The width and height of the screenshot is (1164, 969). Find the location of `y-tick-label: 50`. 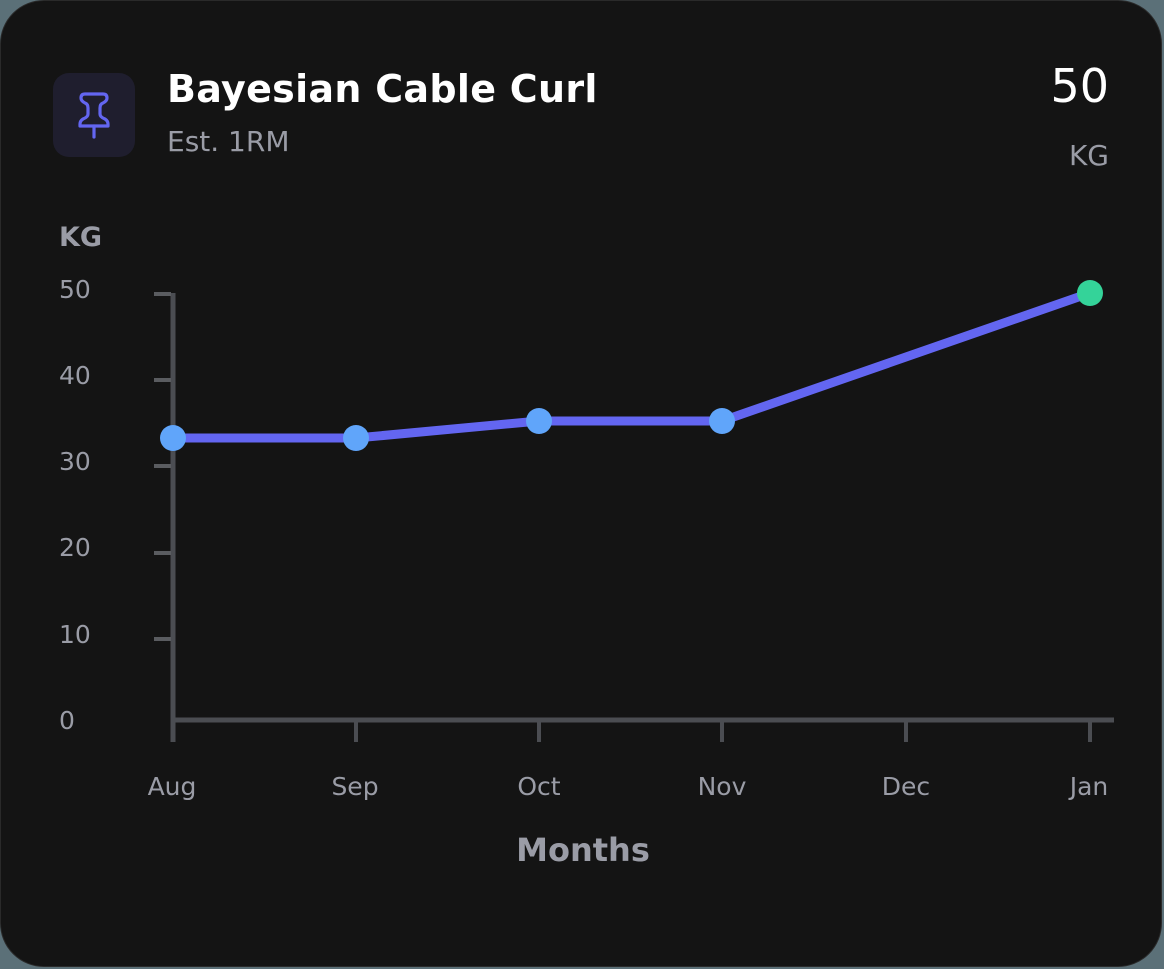

y-tick-label: 50 is located at coordinates (75, 289).